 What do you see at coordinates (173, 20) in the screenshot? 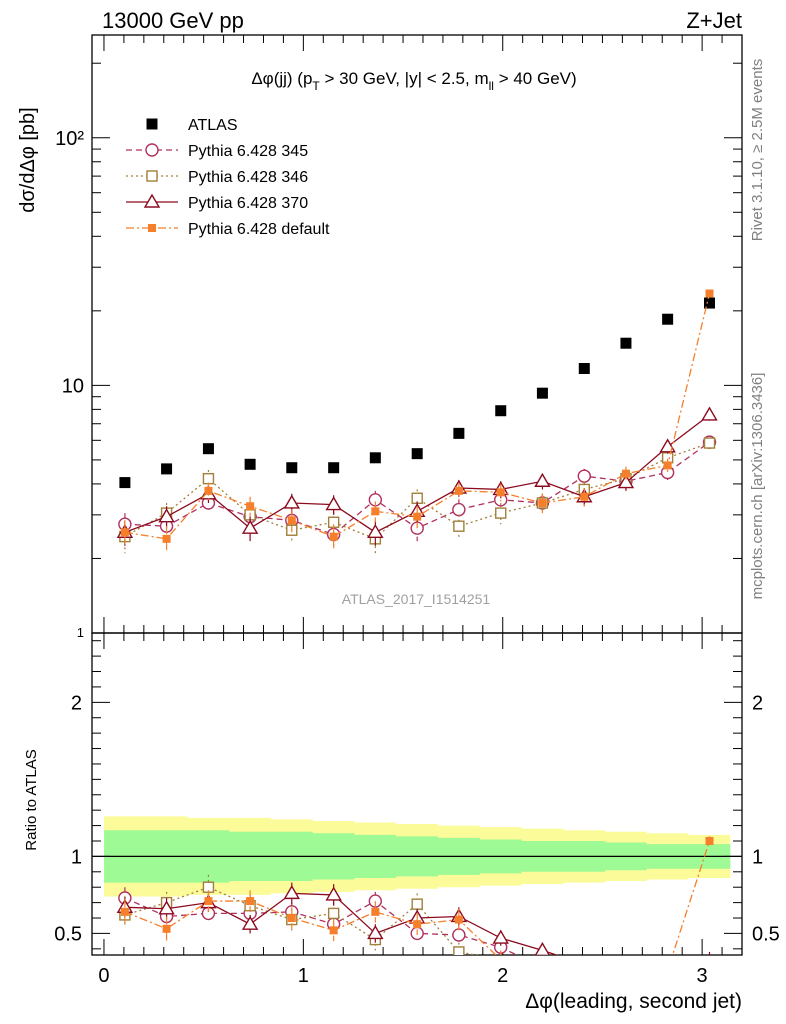
I see `header-left: 13000 GeV pp` at bounding box center [173, 20].